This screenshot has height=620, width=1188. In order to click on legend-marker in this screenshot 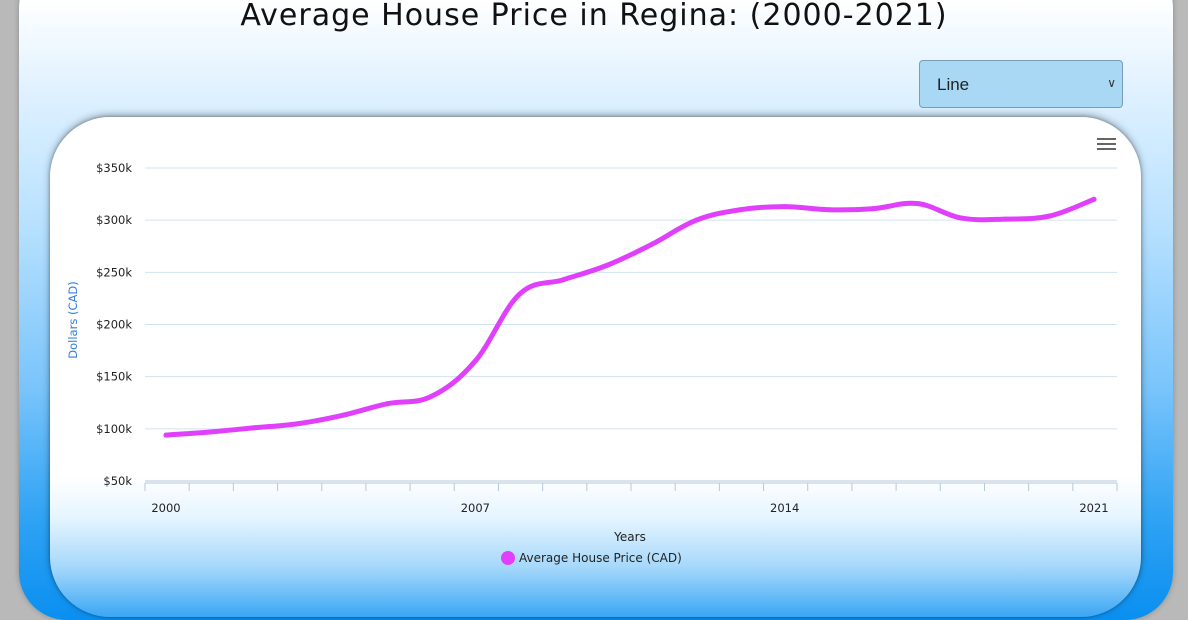, I will do `click(508, 558)`.